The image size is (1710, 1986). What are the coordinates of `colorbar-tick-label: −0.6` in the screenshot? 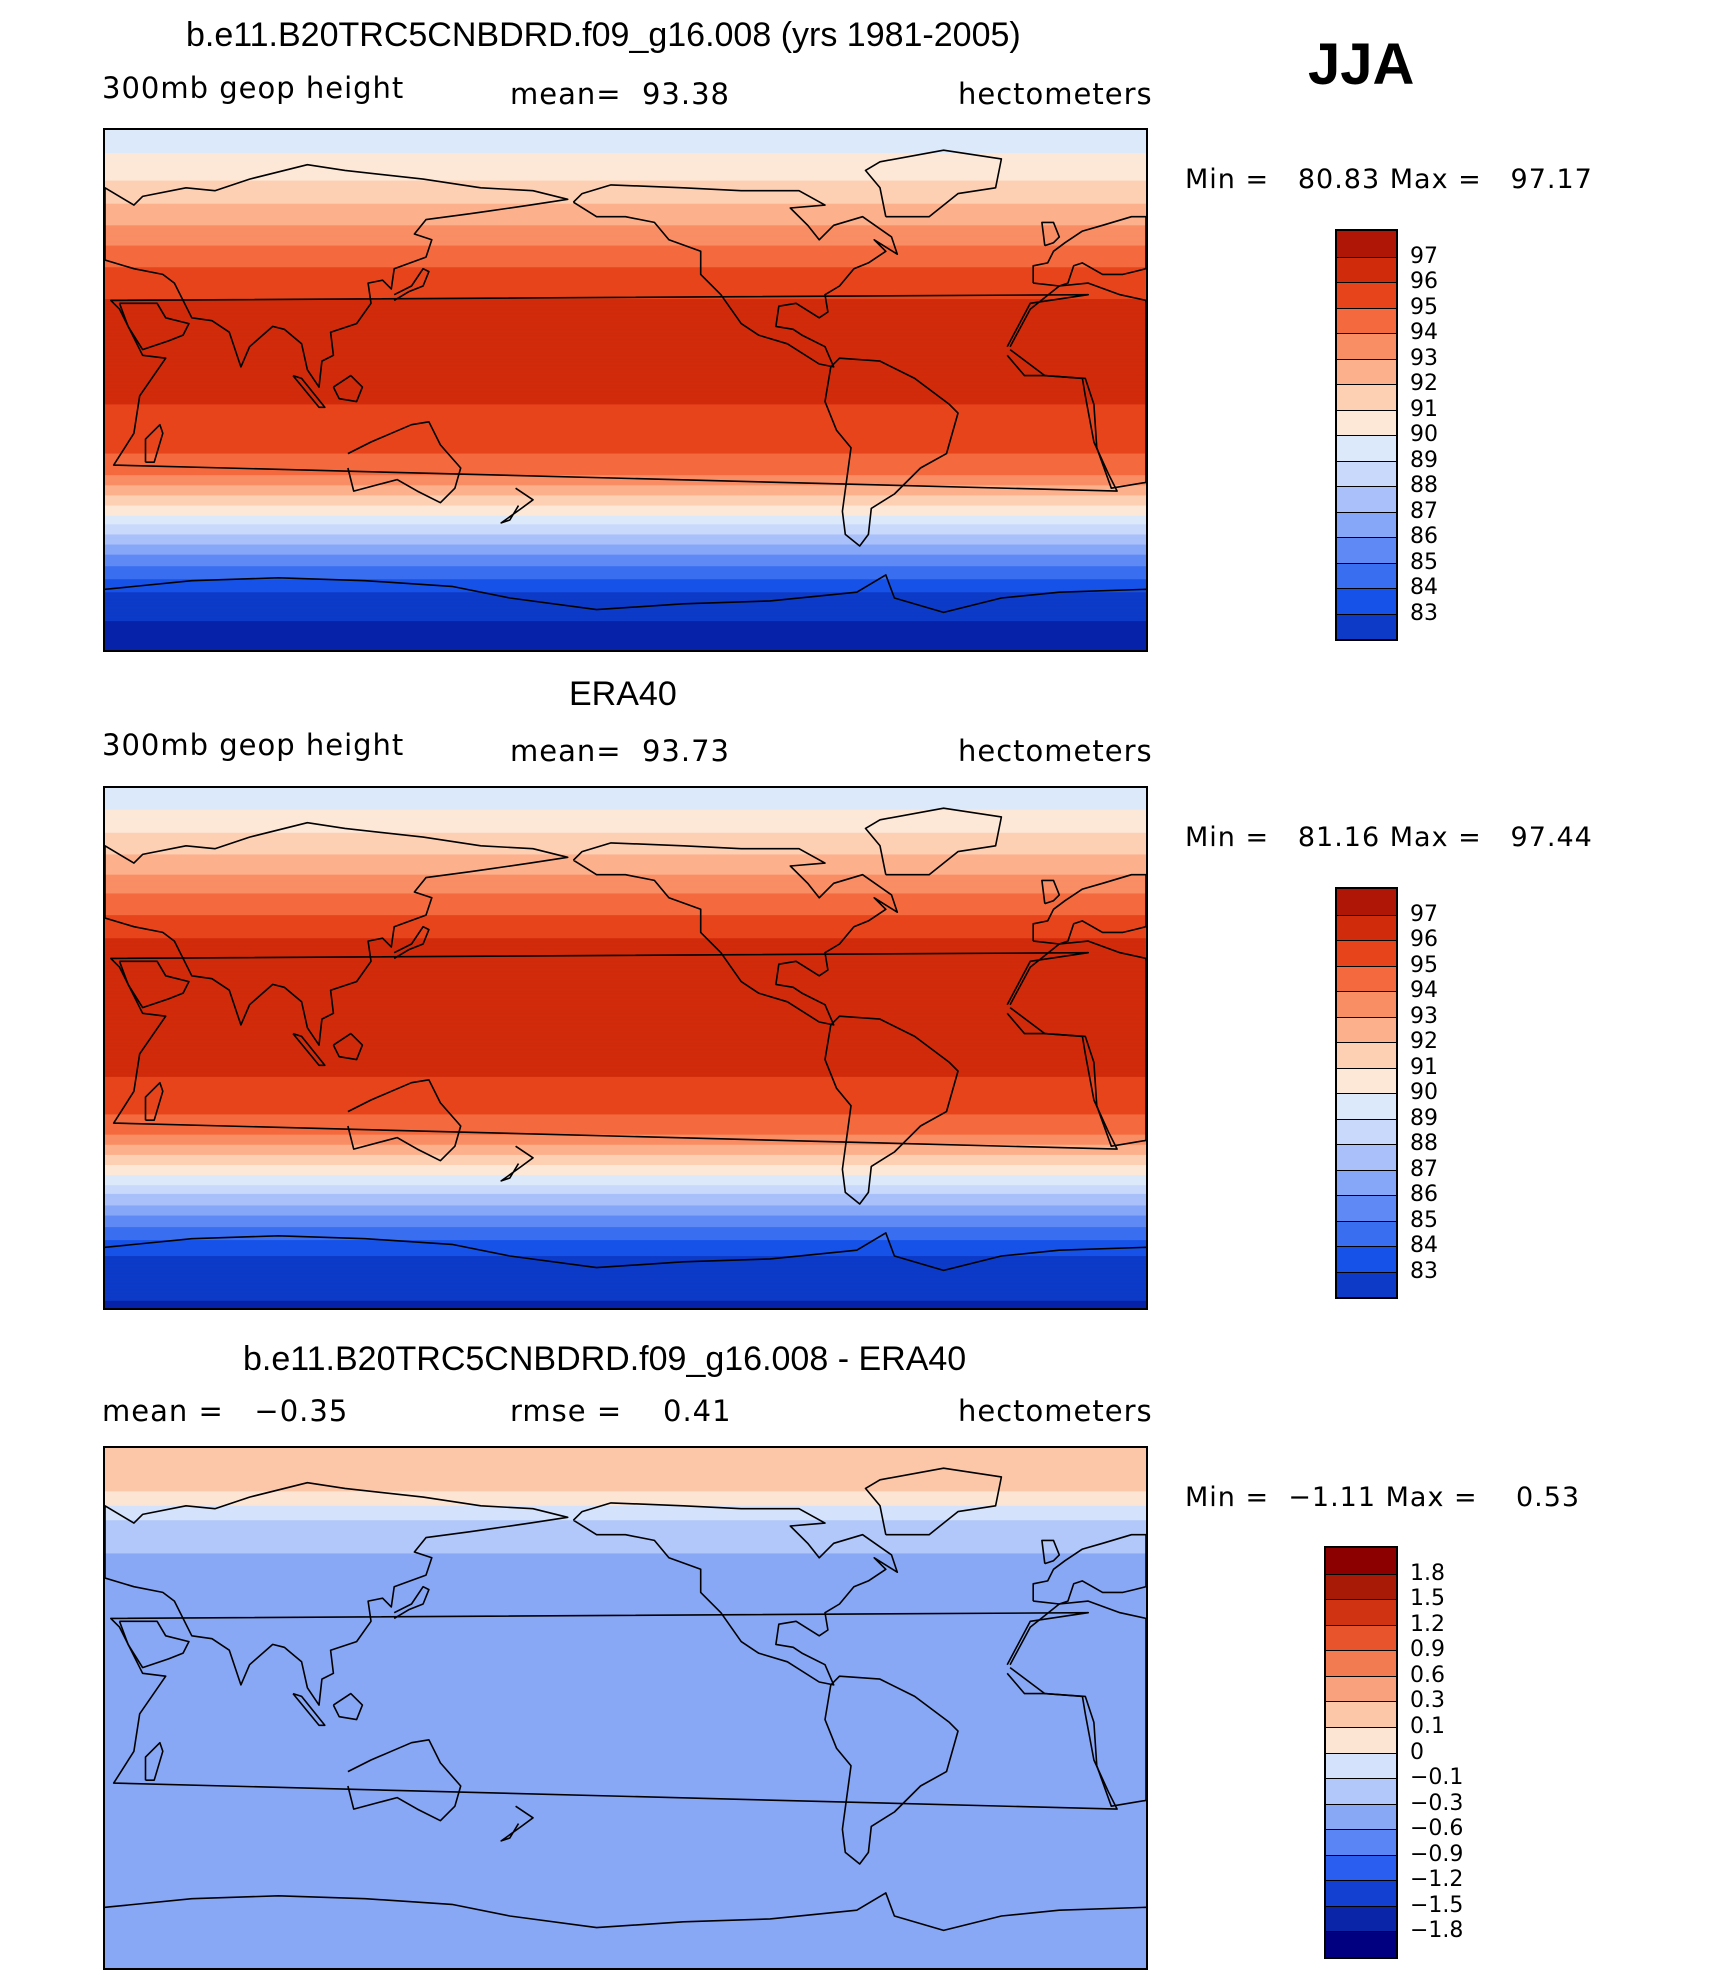 It's located at (1437, 1829).